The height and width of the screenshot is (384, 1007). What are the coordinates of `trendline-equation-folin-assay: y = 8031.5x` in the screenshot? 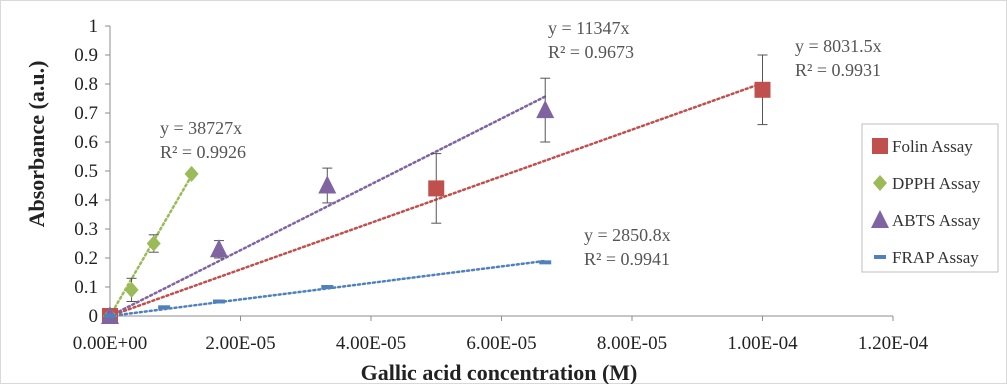 It's located at (838, 46).